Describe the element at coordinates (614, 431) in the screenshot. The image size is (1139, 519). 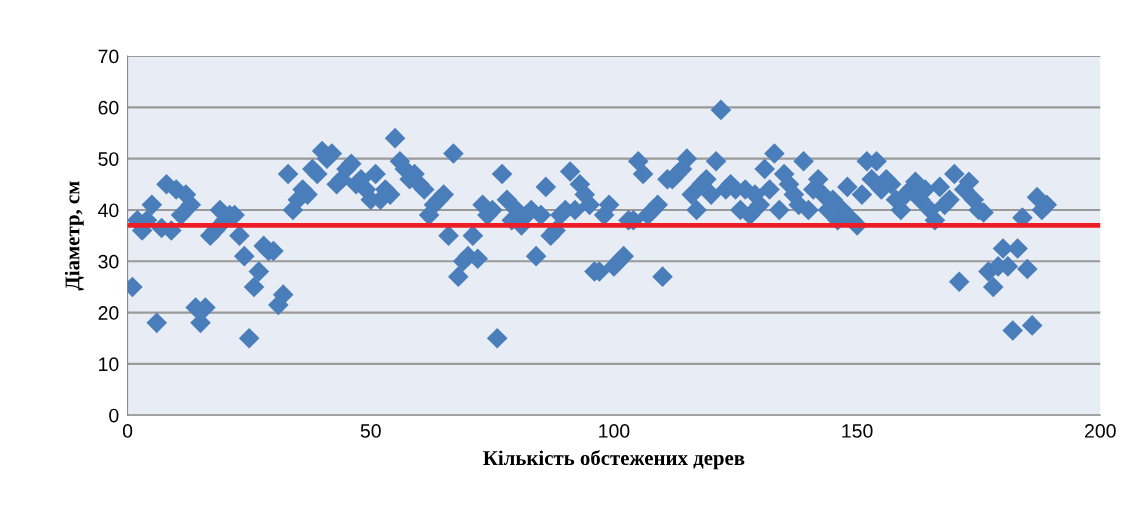
I see `x-tick-label: 100` at that location.